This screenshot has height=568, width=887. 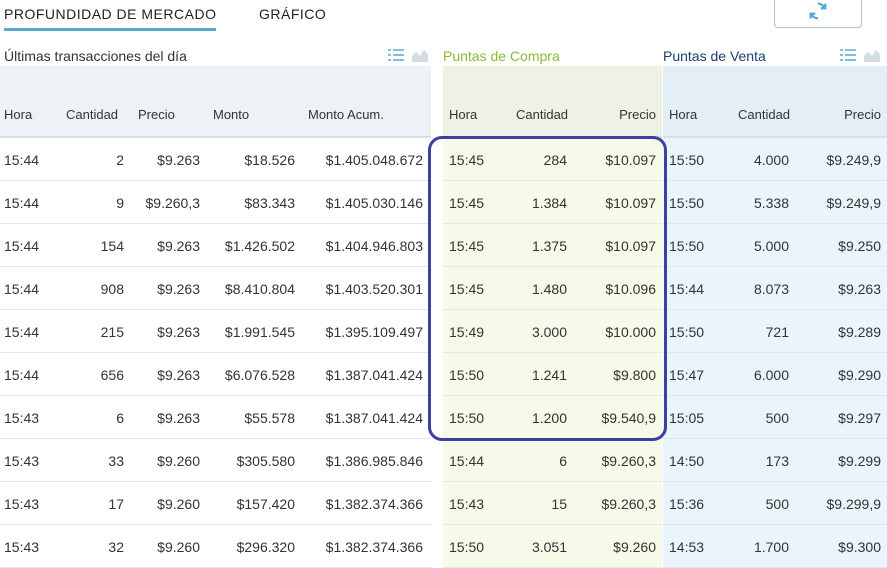 I want to click on cell-precio: $9.299, so click(x=859, y=461).